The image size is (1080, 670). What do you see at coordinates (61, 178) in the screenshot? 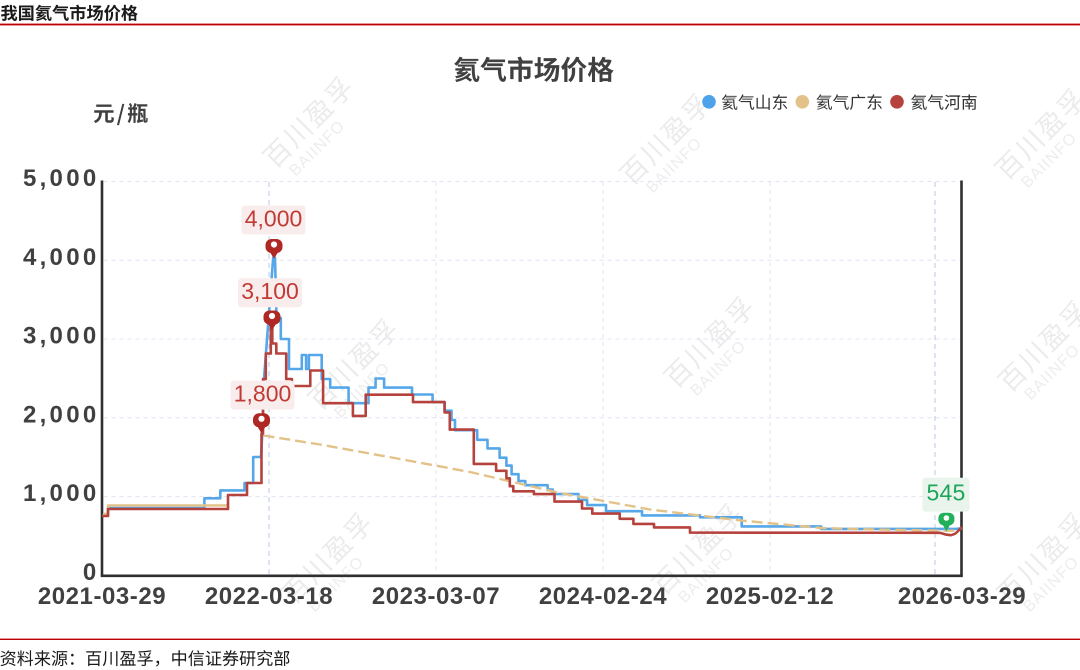
I see `svg-text: 5,000` at bounding box center [61, 178].